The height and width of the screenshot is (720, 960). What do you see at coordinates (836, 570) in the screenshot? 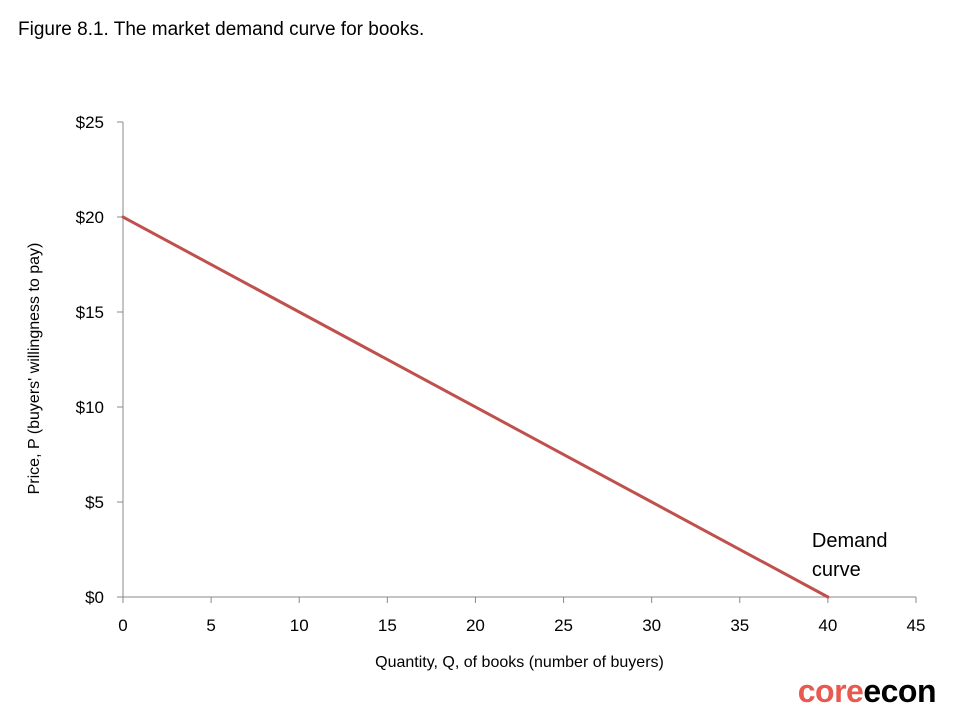
I see `demand-curve-annotation-line-2: curve` at bounding box center [836, 570].